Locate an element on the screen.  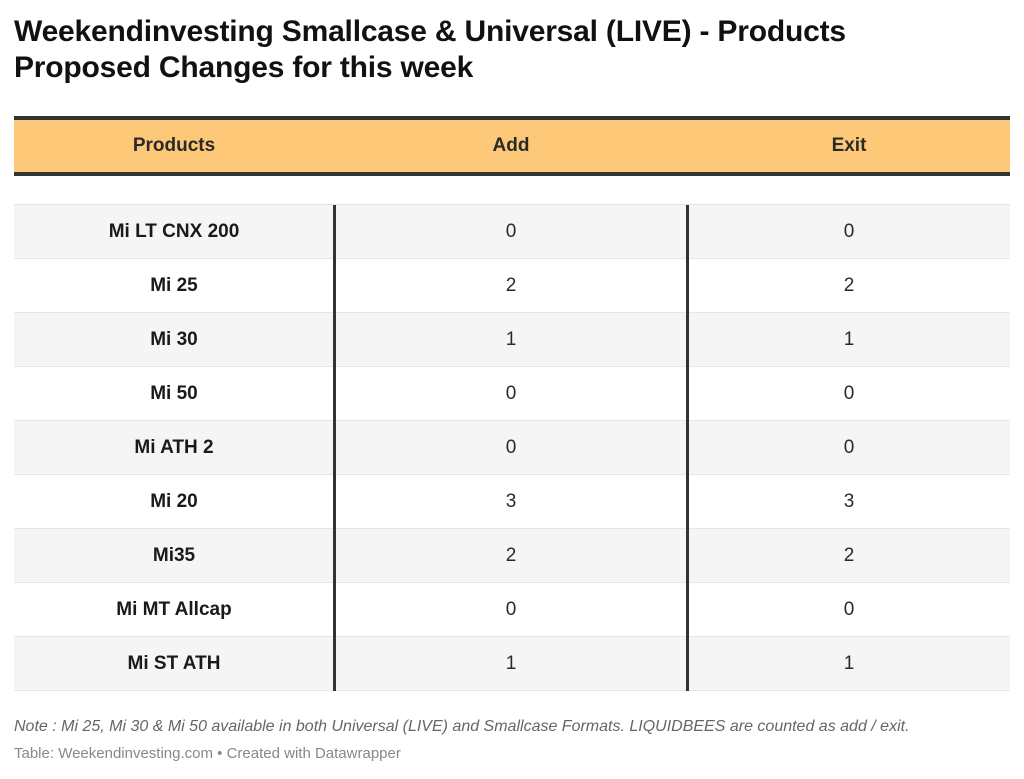
product-name-cell: Mi 20 is located at coordinates (174, 501).